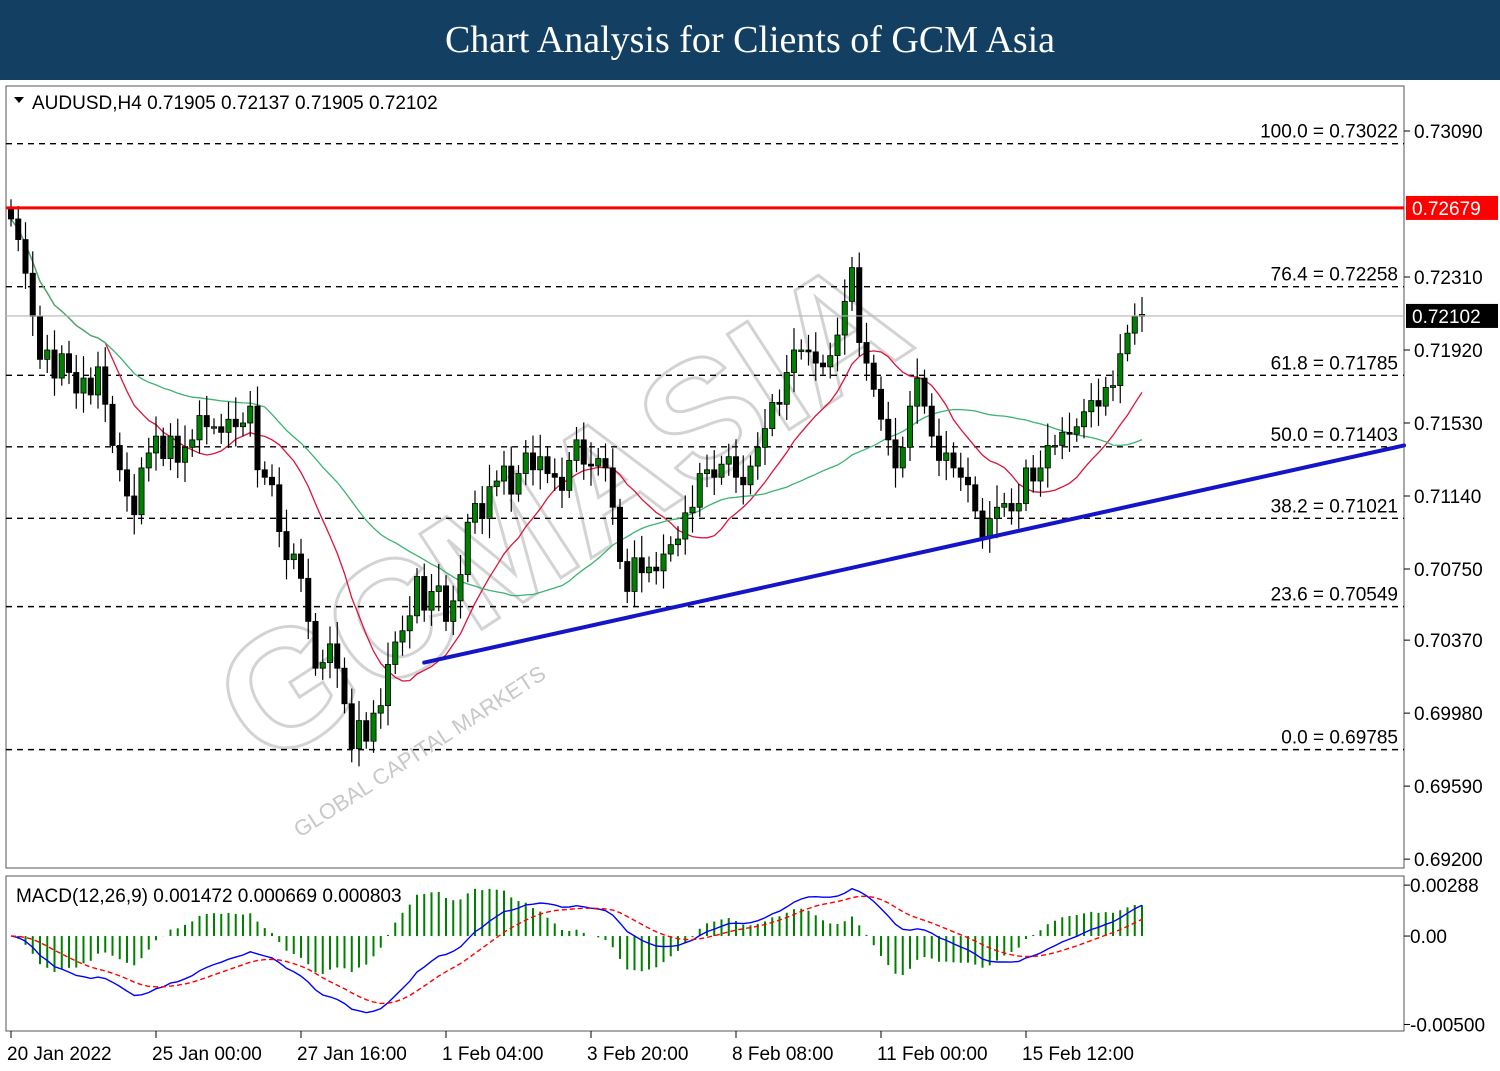 Image resolution: width=1500 pixels, height=1071 pixels. Describe the element at coordinates (1334, 363) in the screenshot. I see `fib-label-2: 61.8 = 0.71785` at that location.